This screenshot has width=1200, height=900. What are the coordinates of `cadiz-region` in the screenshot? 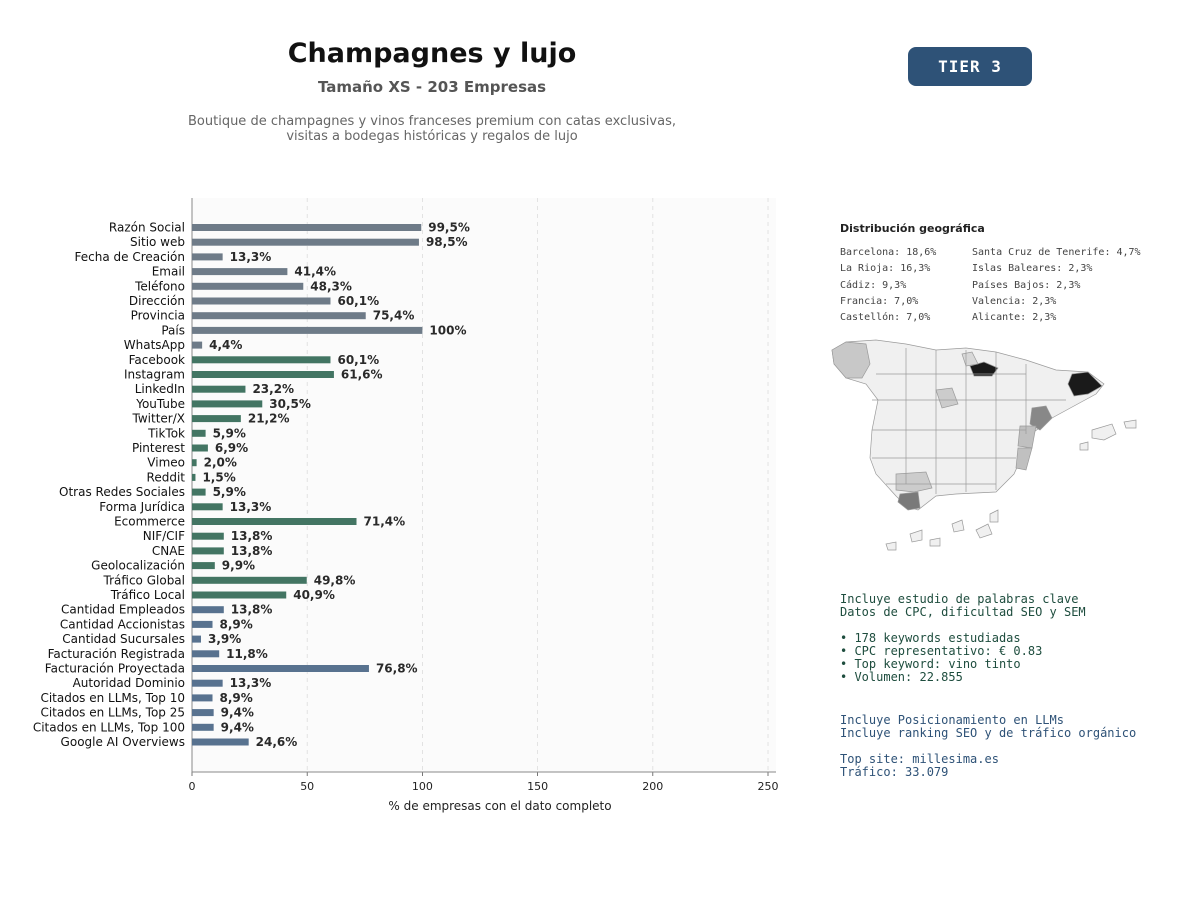 It's located at (909, 501).